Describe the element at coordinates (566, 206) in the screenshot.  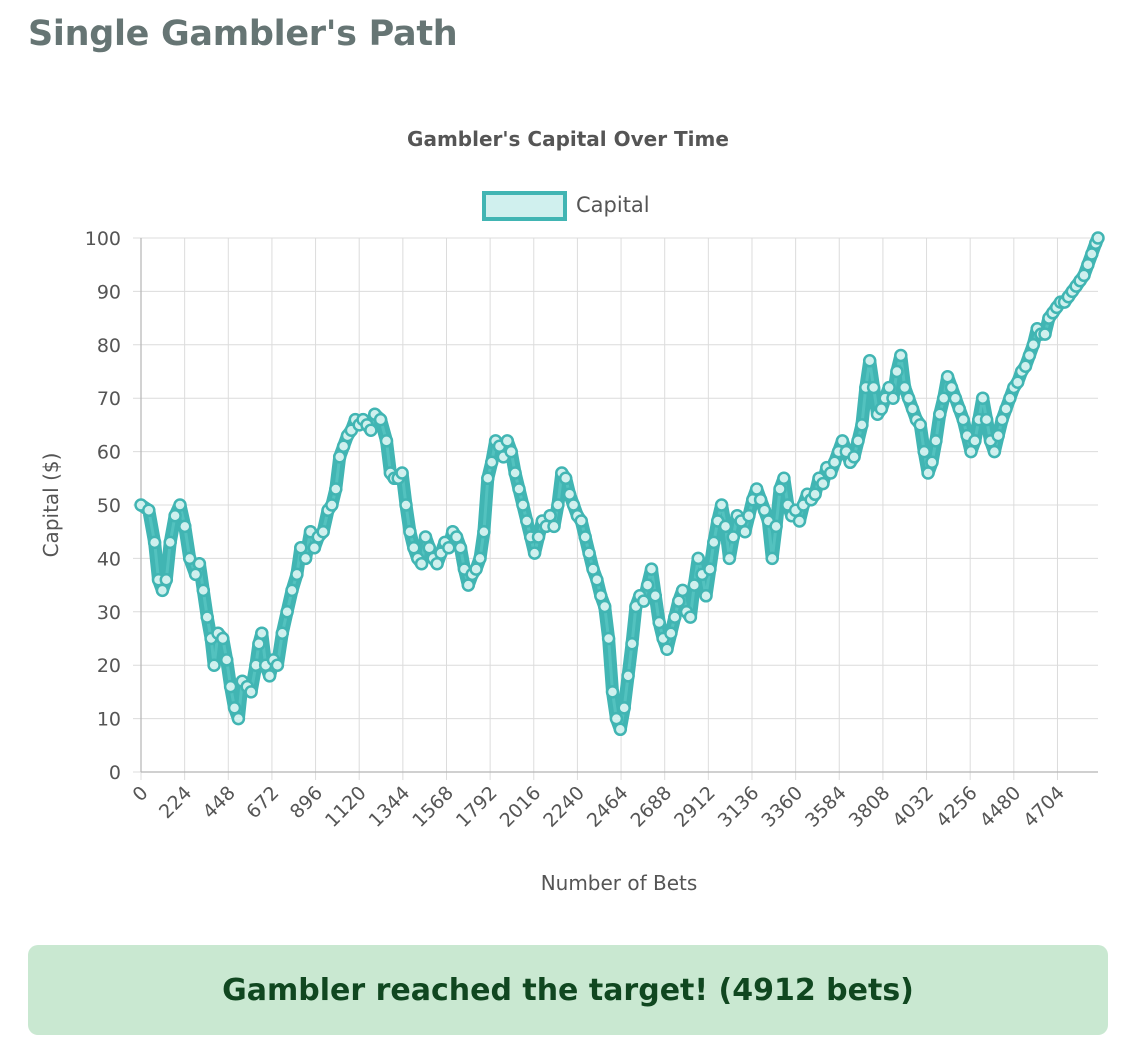
I see `chart-legend: Capital` at that location.